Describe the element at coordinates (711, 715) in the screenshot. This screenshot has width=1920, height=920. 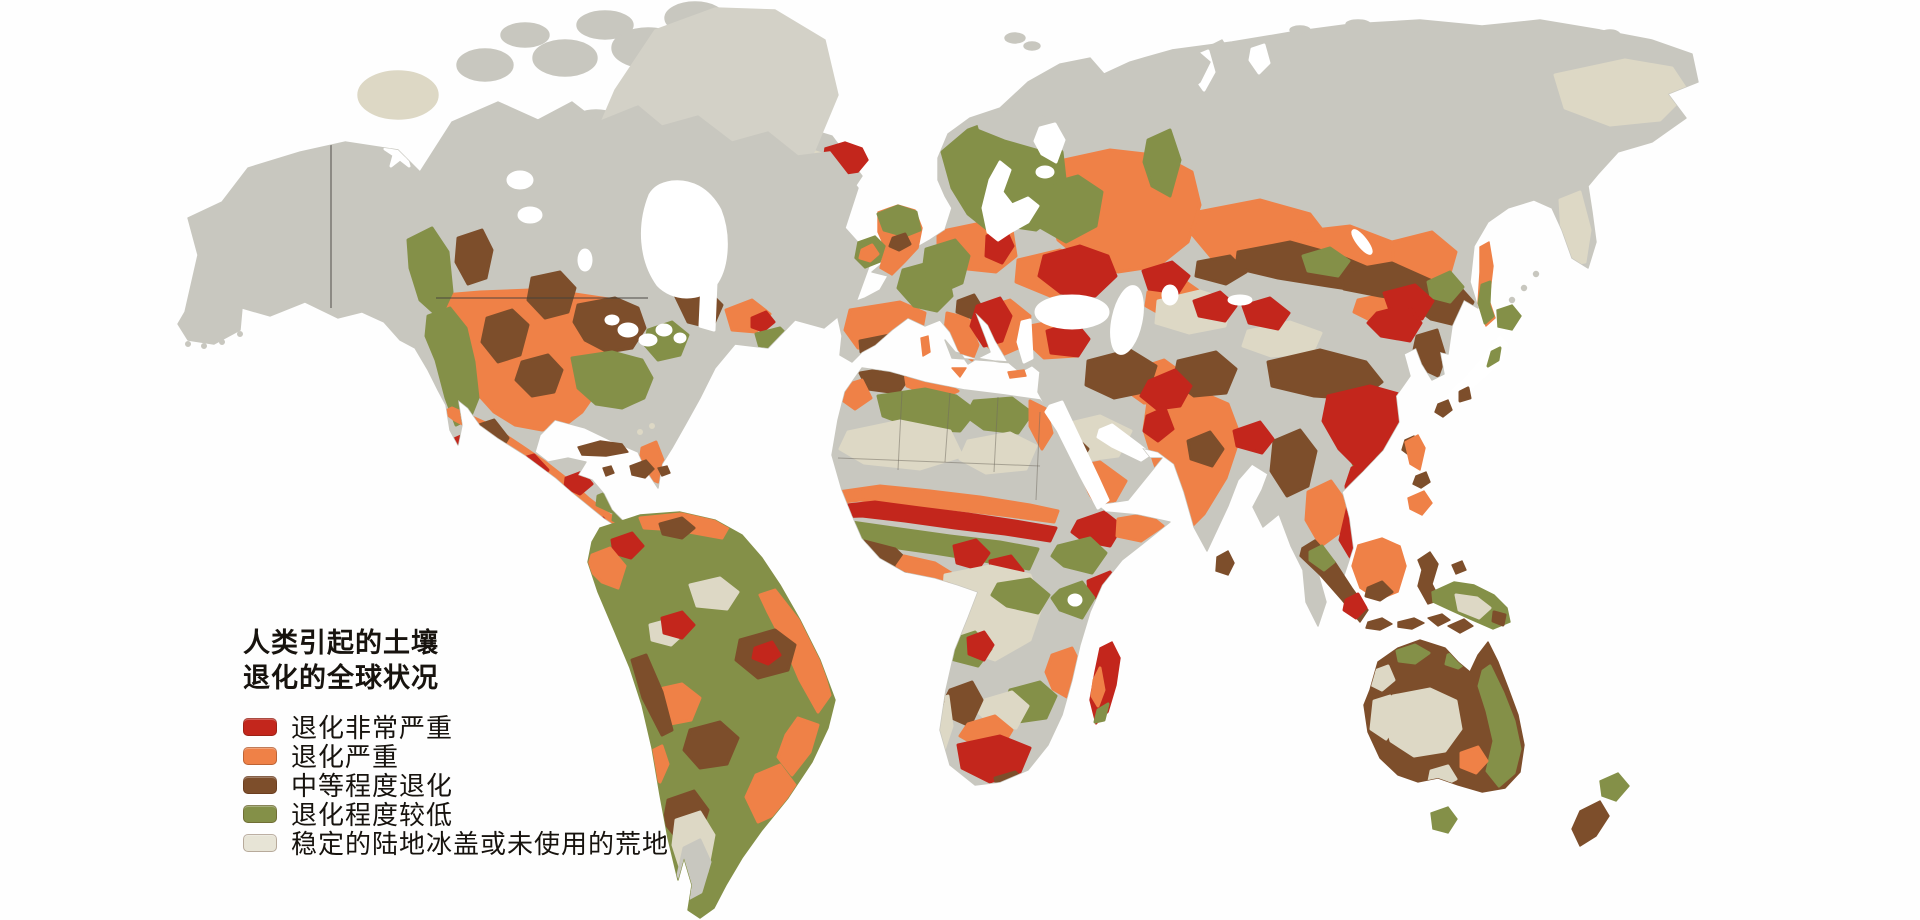
I see `region-south-america` at that location.